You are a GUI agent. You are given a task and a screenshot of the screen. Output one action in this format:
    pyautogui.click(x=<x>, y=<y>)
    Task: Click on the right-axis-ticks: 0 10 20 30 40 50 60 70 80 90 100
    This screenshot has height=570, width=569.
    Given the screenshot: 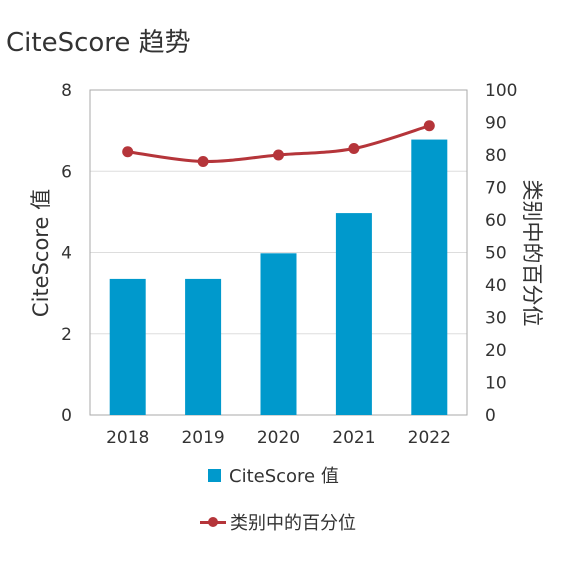 What is the action you would take?
    pyautogui.click(x=501, y=253)
    